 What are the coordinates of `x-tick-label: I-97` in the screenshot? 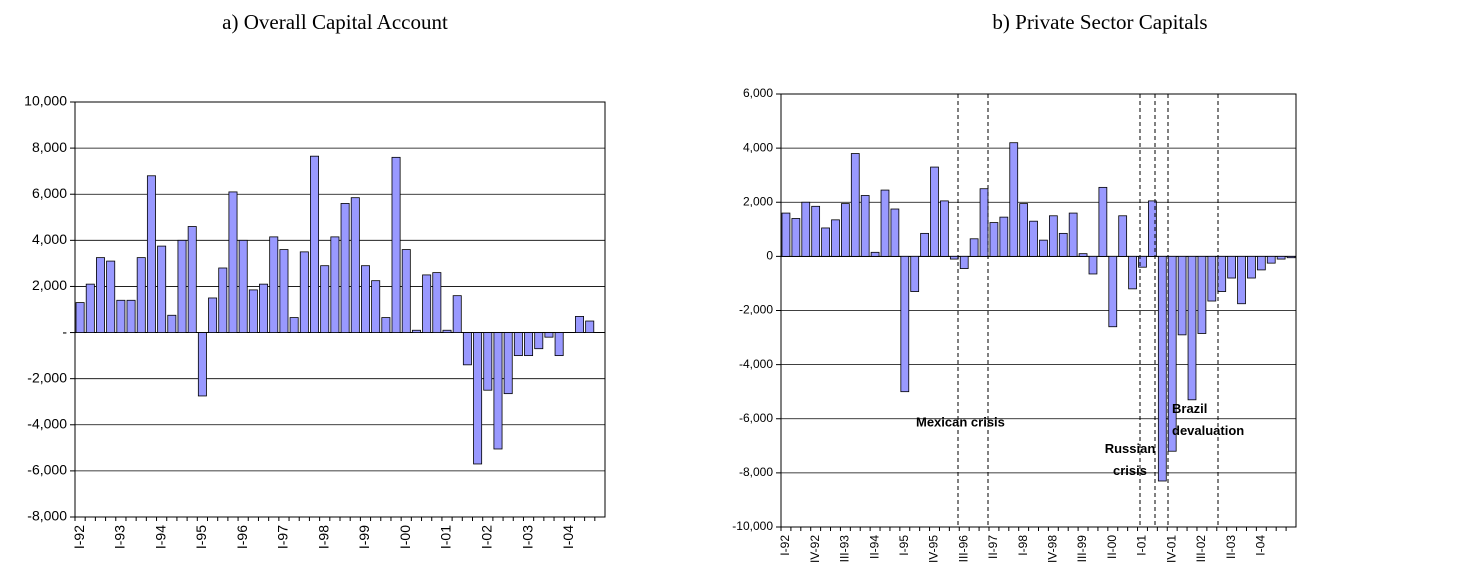 It's located at (283, 537).